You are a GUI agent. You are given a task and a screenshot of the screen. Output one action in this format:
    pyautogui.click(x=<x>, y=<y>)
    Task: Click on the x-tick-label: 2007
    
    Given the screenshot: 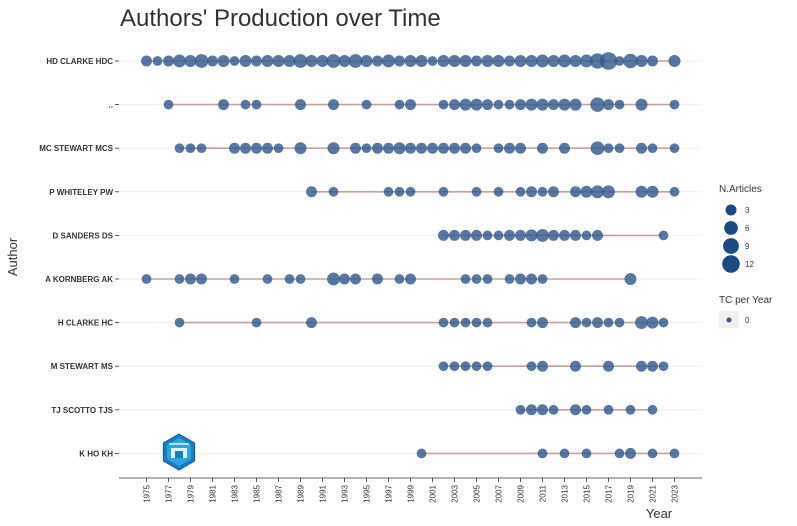 What is the action you would take?
    pyautogui.click(x=499, y=493)
    